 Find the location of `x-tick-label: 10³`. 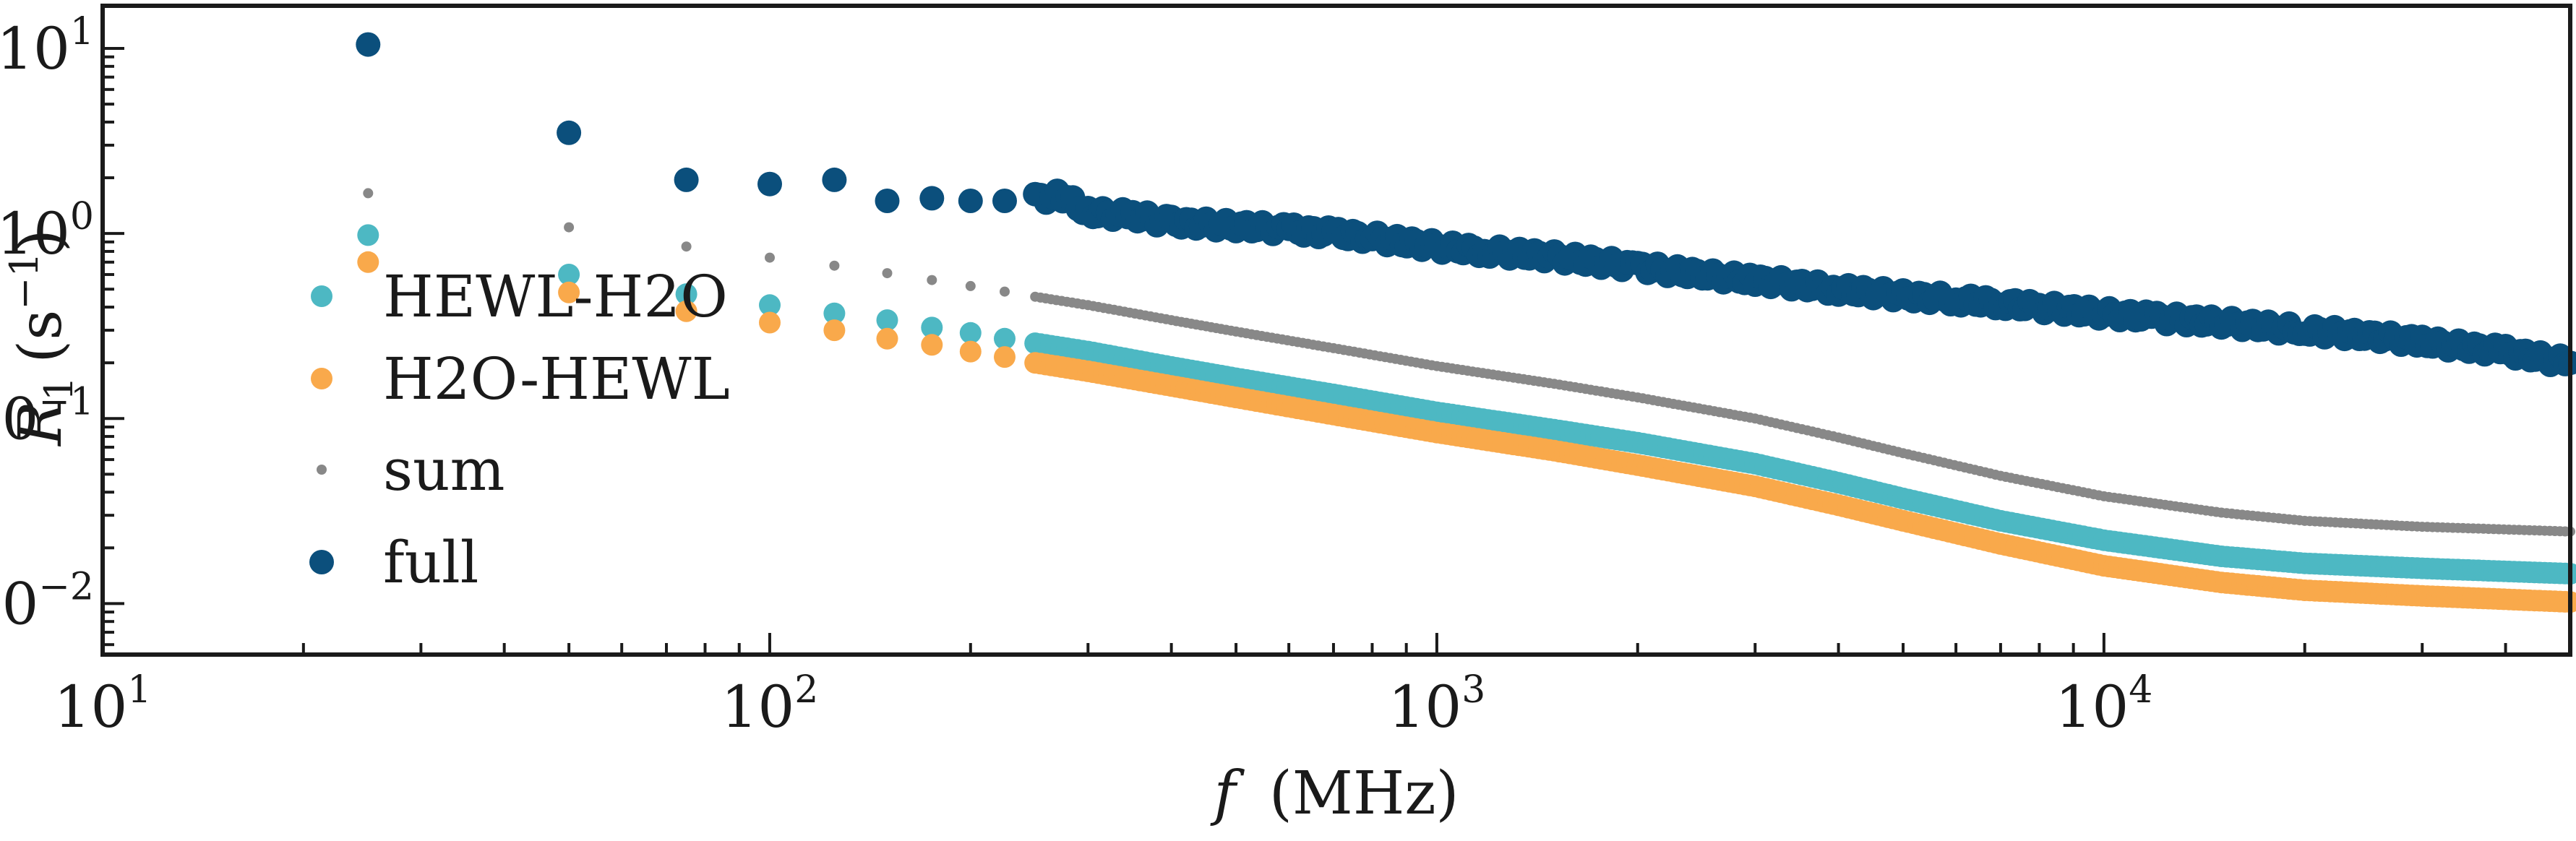

x-tick-label: 10³ is located at coordinates (1437, 704).